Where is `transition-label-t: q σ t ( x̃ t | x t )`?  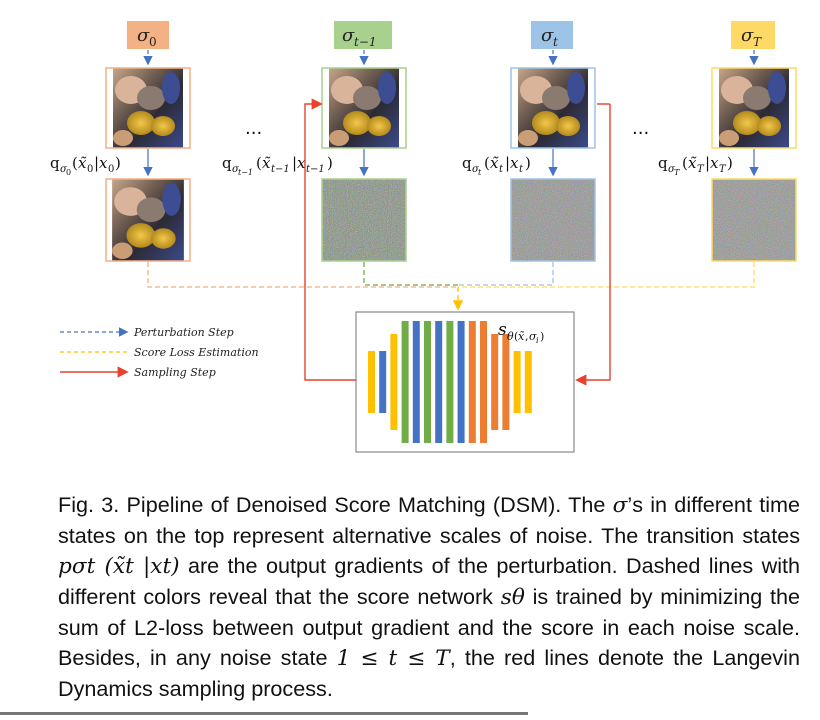
transition-label-t: q σ t ( x̃ t | x t ) is located at coordinates (496, 165).